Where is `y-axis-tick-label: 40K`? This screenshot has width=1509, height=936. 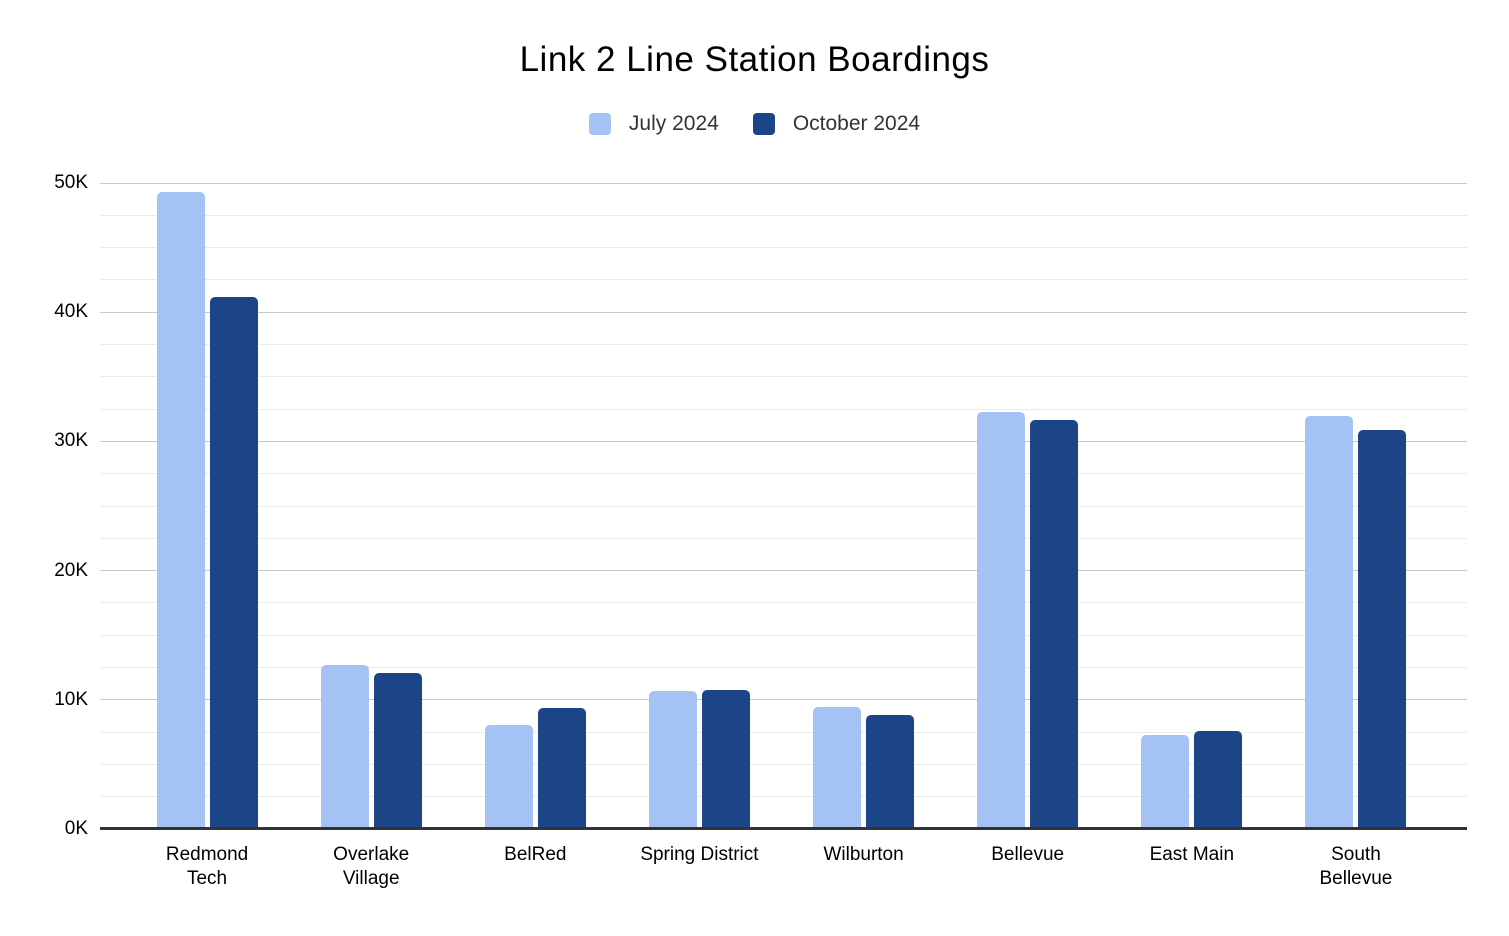
y-axis-tick-label: 40K is located at coordinates (71, 312).